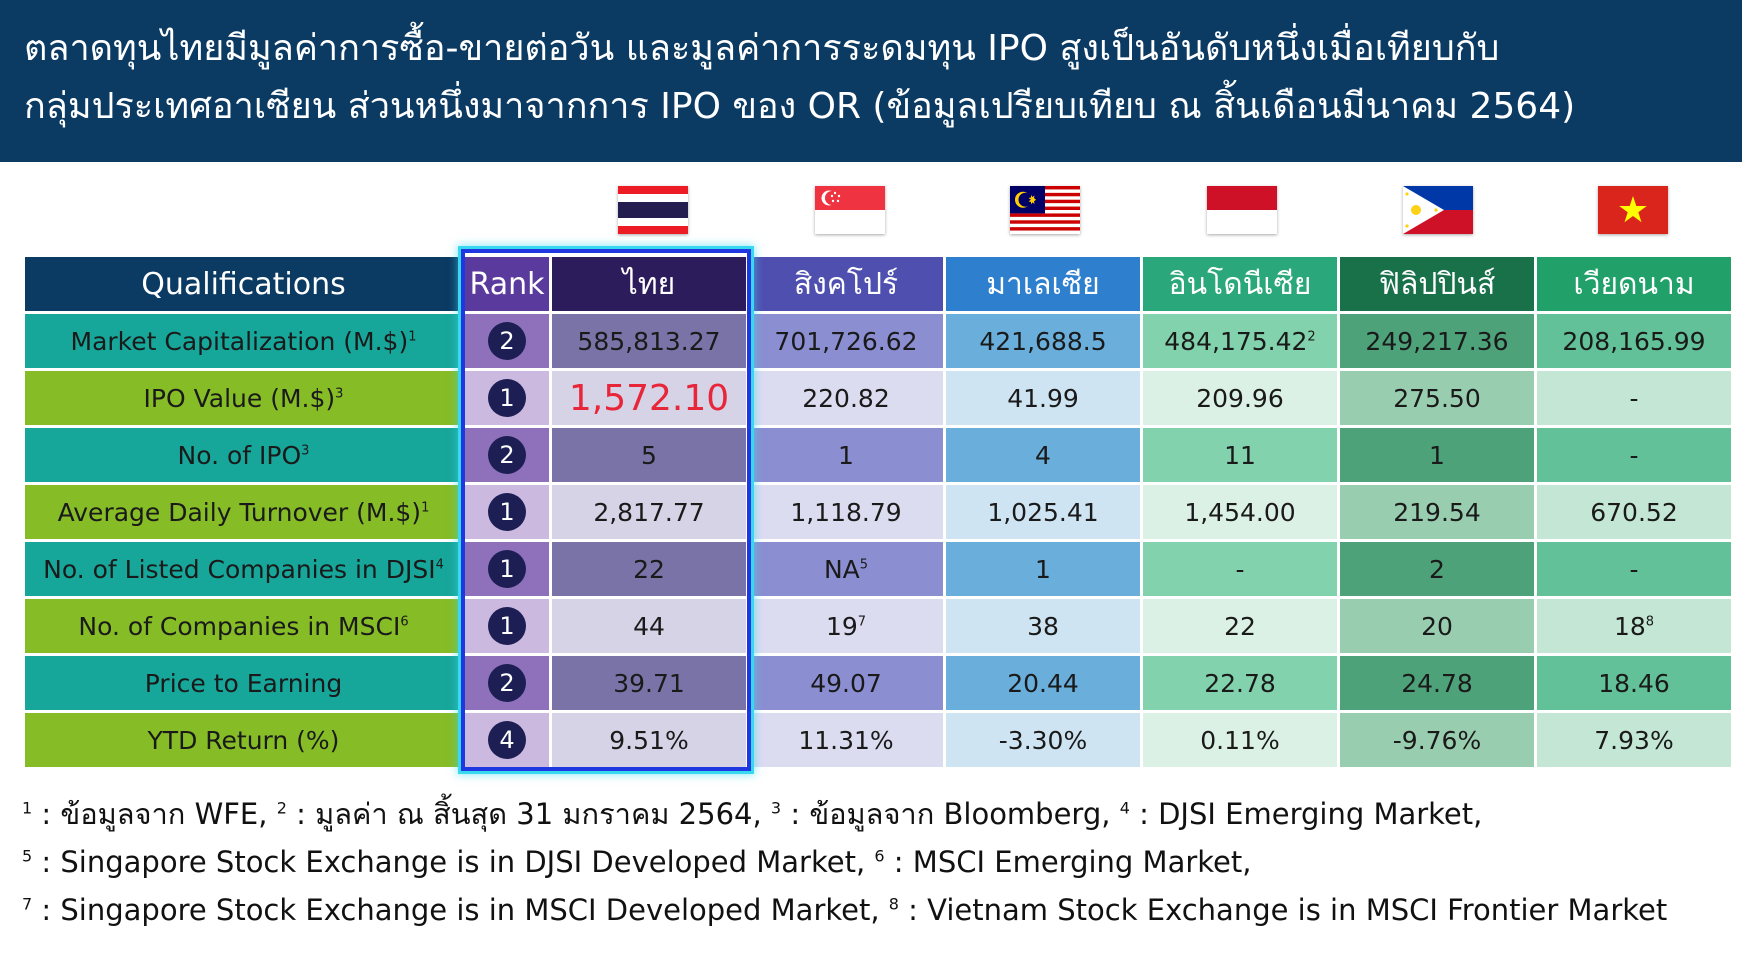 Image resolution: width=1742 pixels, height=954 pixels. I want to click on malaysia-flag-icon, so click(1045, 210).